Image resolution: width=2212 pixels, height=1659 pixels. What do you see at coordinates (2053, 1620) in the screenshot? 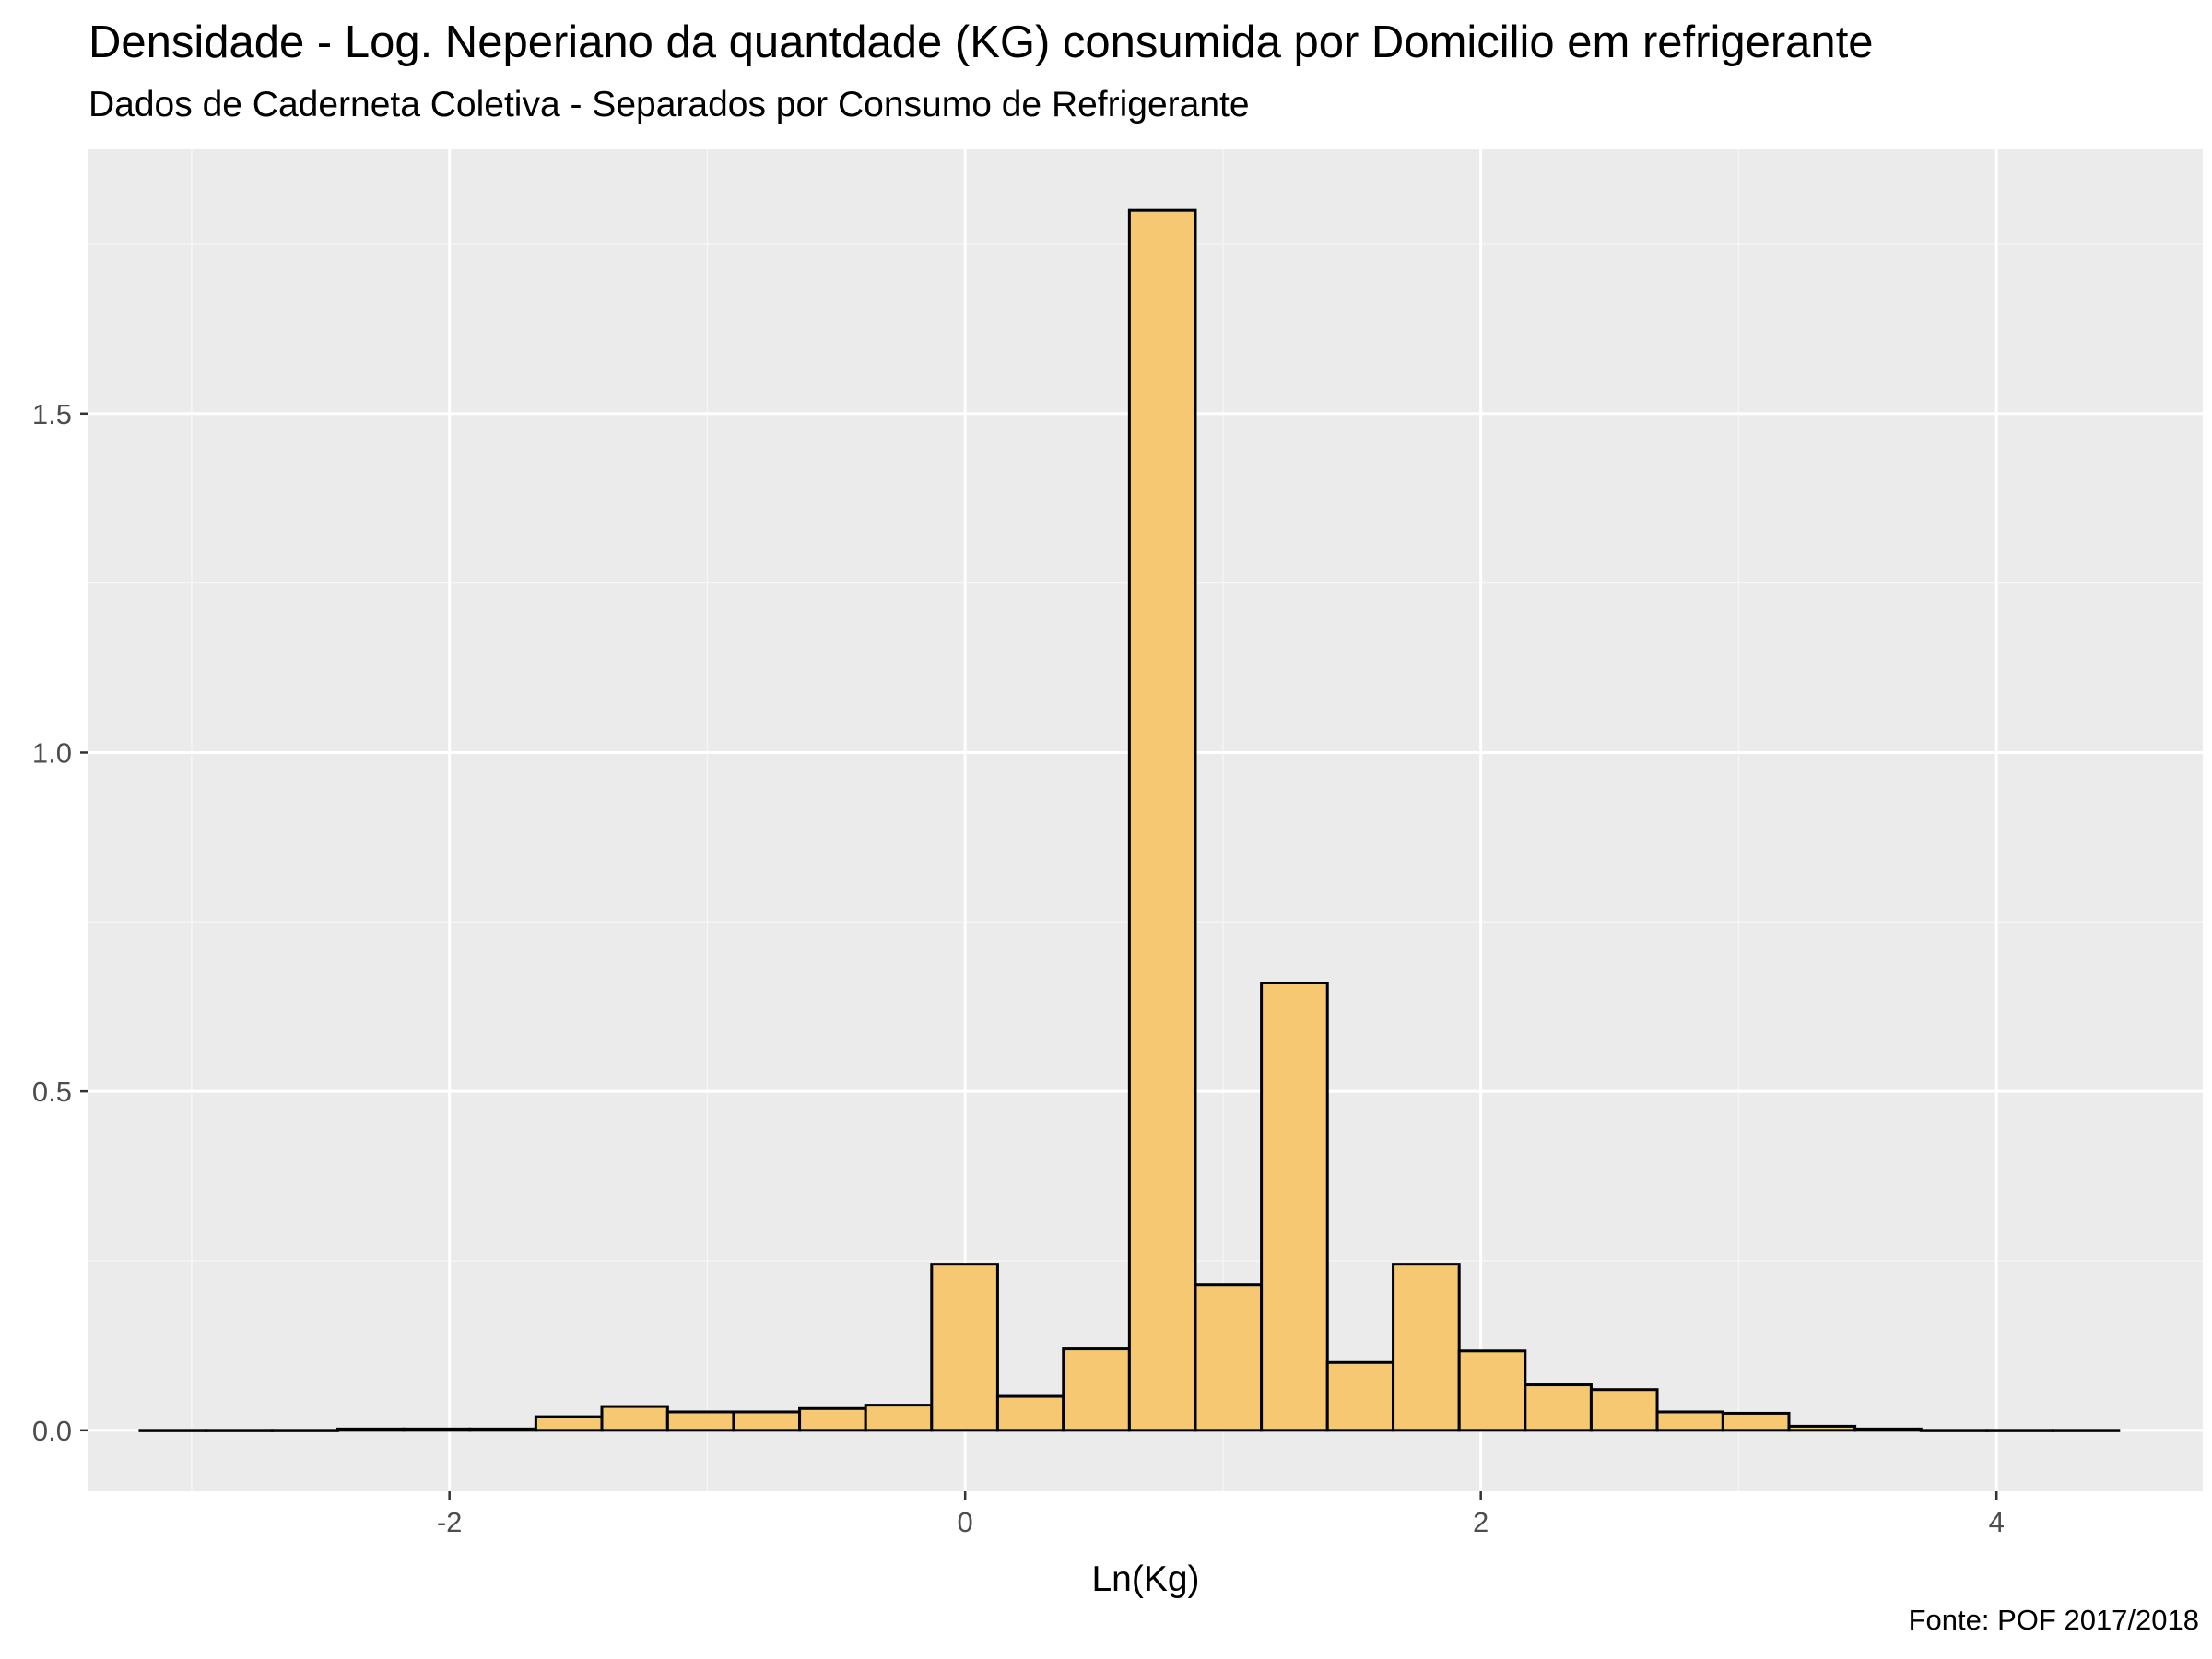
I see `source-caption: Fonte: POF 2017/2018` at bounding box center [2053, 1620].